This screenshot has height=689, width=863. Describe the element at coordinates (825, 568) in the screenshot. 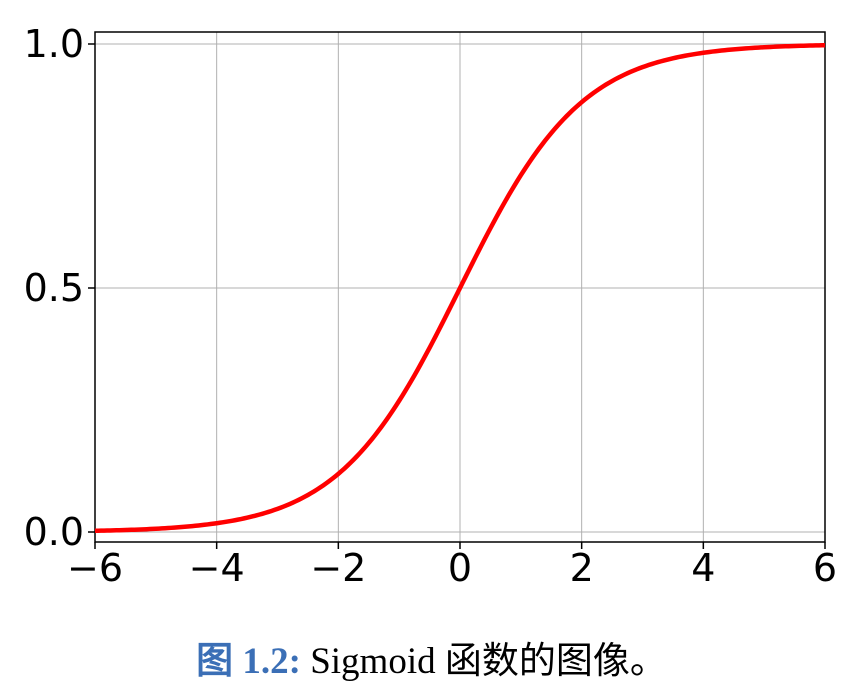

I see `x-tick-label: 6` at that location.